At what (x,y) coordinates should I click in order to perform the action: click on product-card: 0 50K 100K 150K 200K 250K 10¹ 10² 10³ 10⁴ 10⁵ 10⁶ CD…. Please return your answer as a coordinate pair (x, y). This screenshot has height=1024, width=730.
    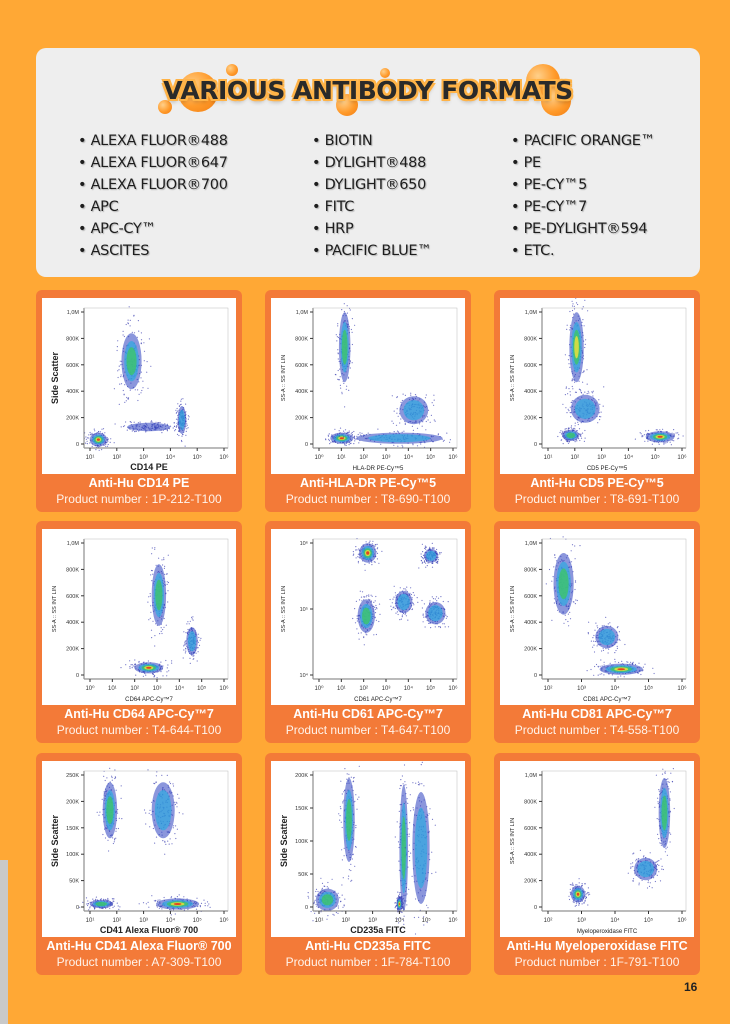
    Looking at the image, I should click on (139, 864).